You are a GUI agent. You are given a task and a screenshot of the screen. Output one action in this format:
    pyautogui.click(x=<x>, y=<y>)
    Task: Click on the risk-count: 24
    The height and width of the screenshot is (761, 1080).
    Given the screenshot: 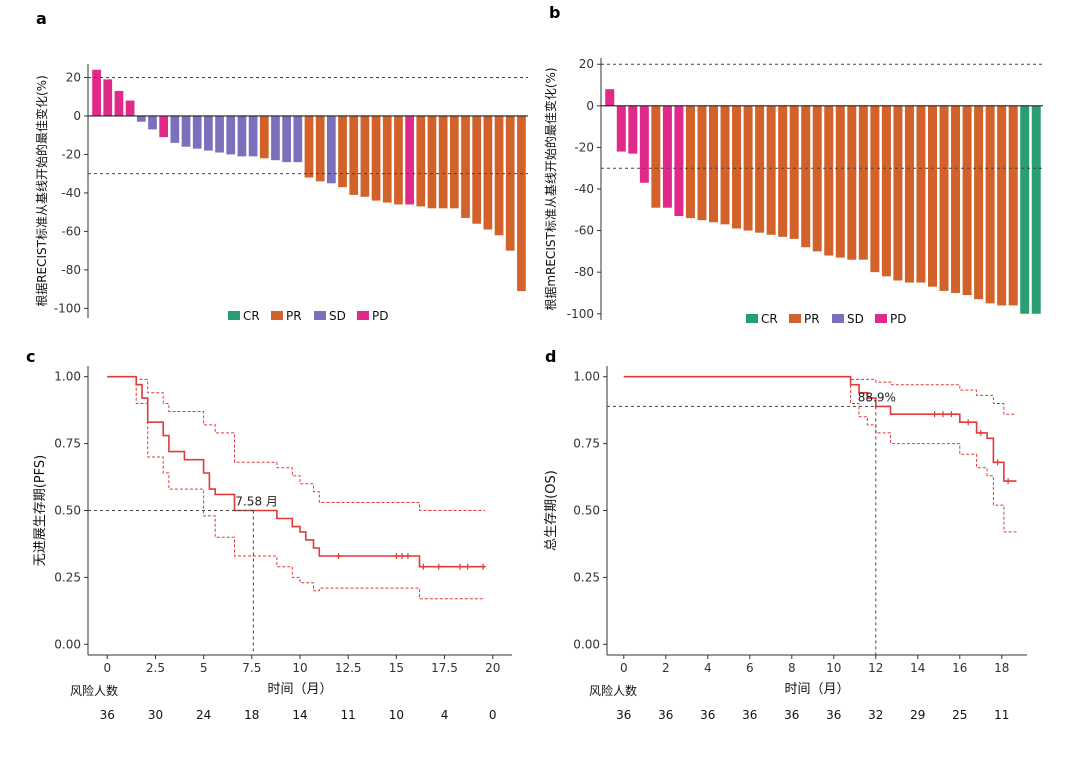 What is the action you would take?
    pyautogui.click(x=203, y=715)
    